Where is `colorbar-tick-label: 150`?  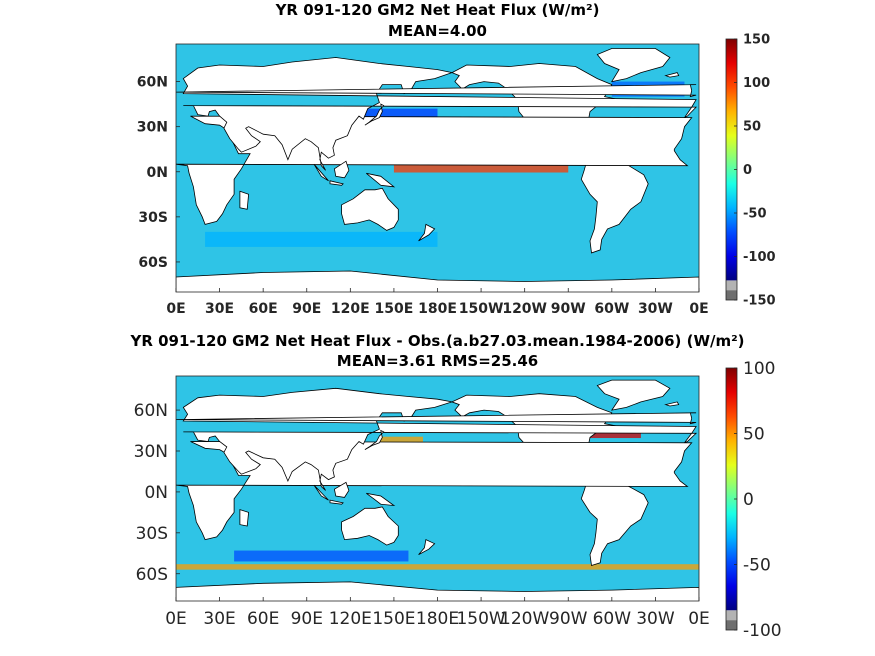
colorbar-tick-label: 150 is located at coordinates (756, 40).